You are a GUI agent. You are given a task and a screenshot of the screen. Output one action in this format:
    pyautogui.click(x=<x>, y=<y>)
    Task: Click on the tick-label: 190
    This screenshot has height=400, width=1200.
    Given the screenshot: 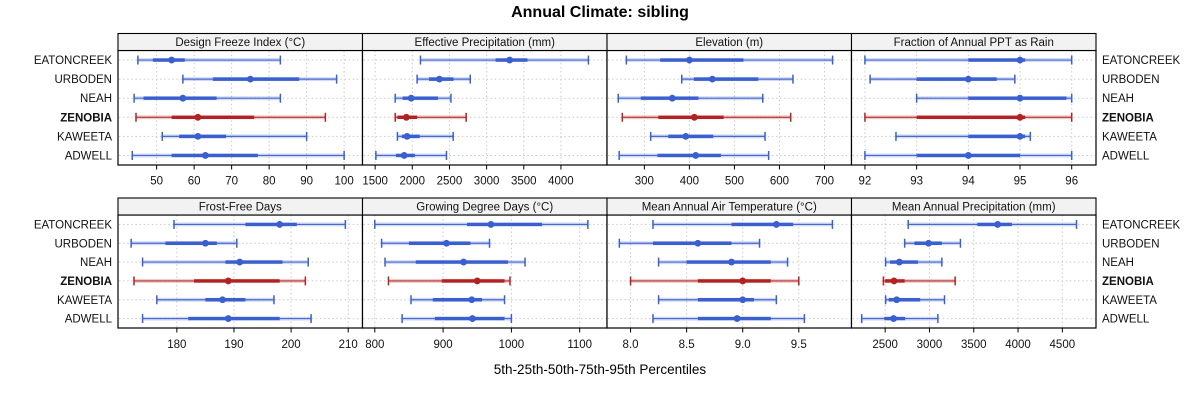 What is the action you would take?
    pyautogui.click(x=233, y=345)
    